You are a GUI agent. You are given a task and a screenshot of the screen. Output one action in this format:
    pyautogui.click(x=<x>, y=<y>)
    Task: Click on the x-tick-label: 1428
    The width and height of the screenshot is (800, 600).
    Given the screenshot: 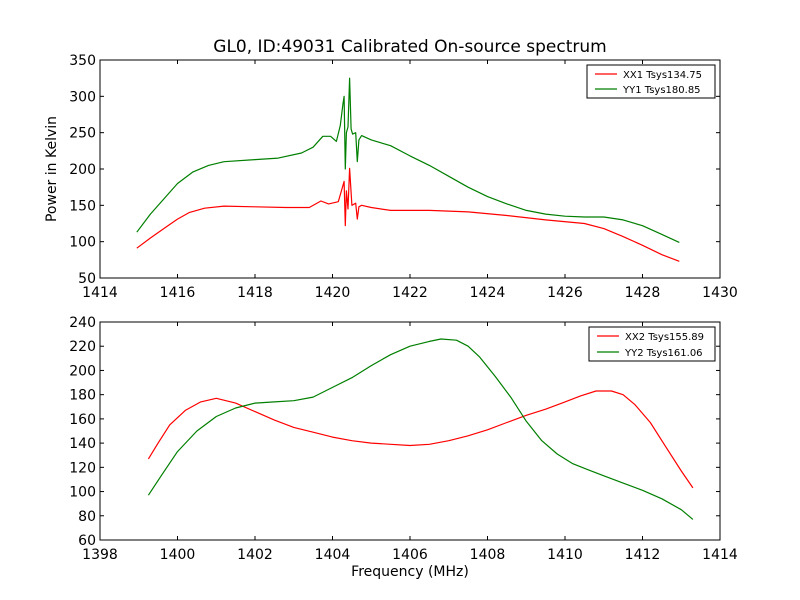 What is the action you would take?
    pyautogui.click(x=643, y=293)
    